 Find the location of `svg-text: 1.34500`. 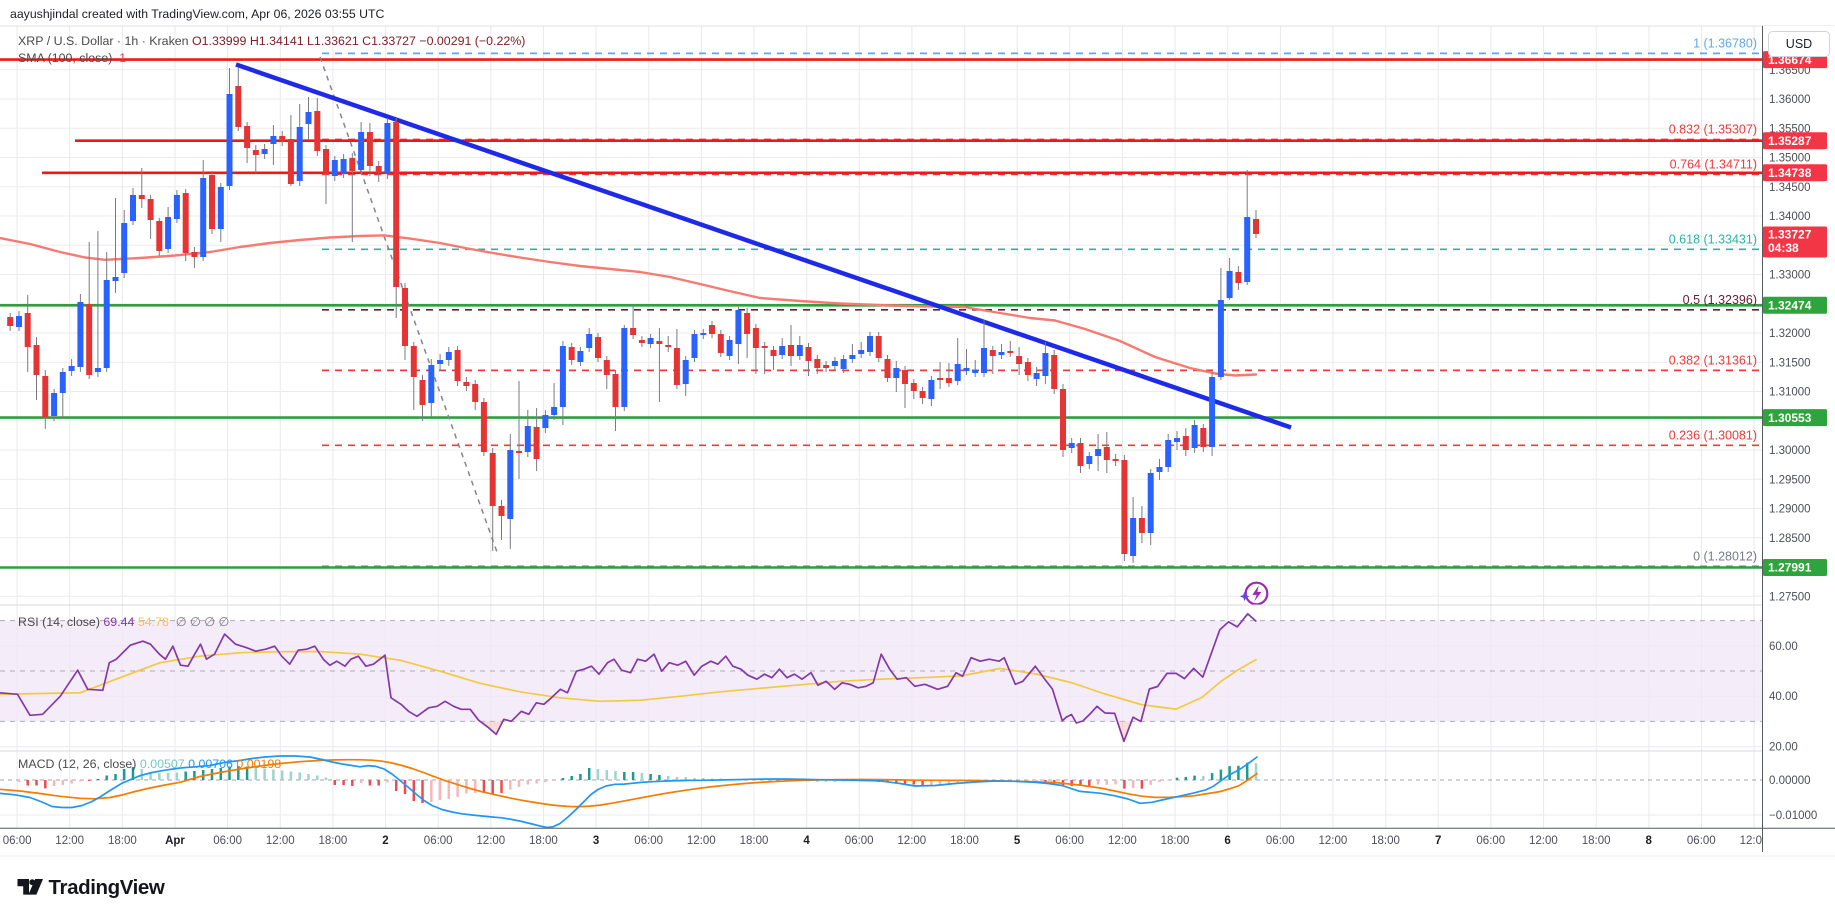

svg-text: 1.34500 is located at coordinates (1790, 188).